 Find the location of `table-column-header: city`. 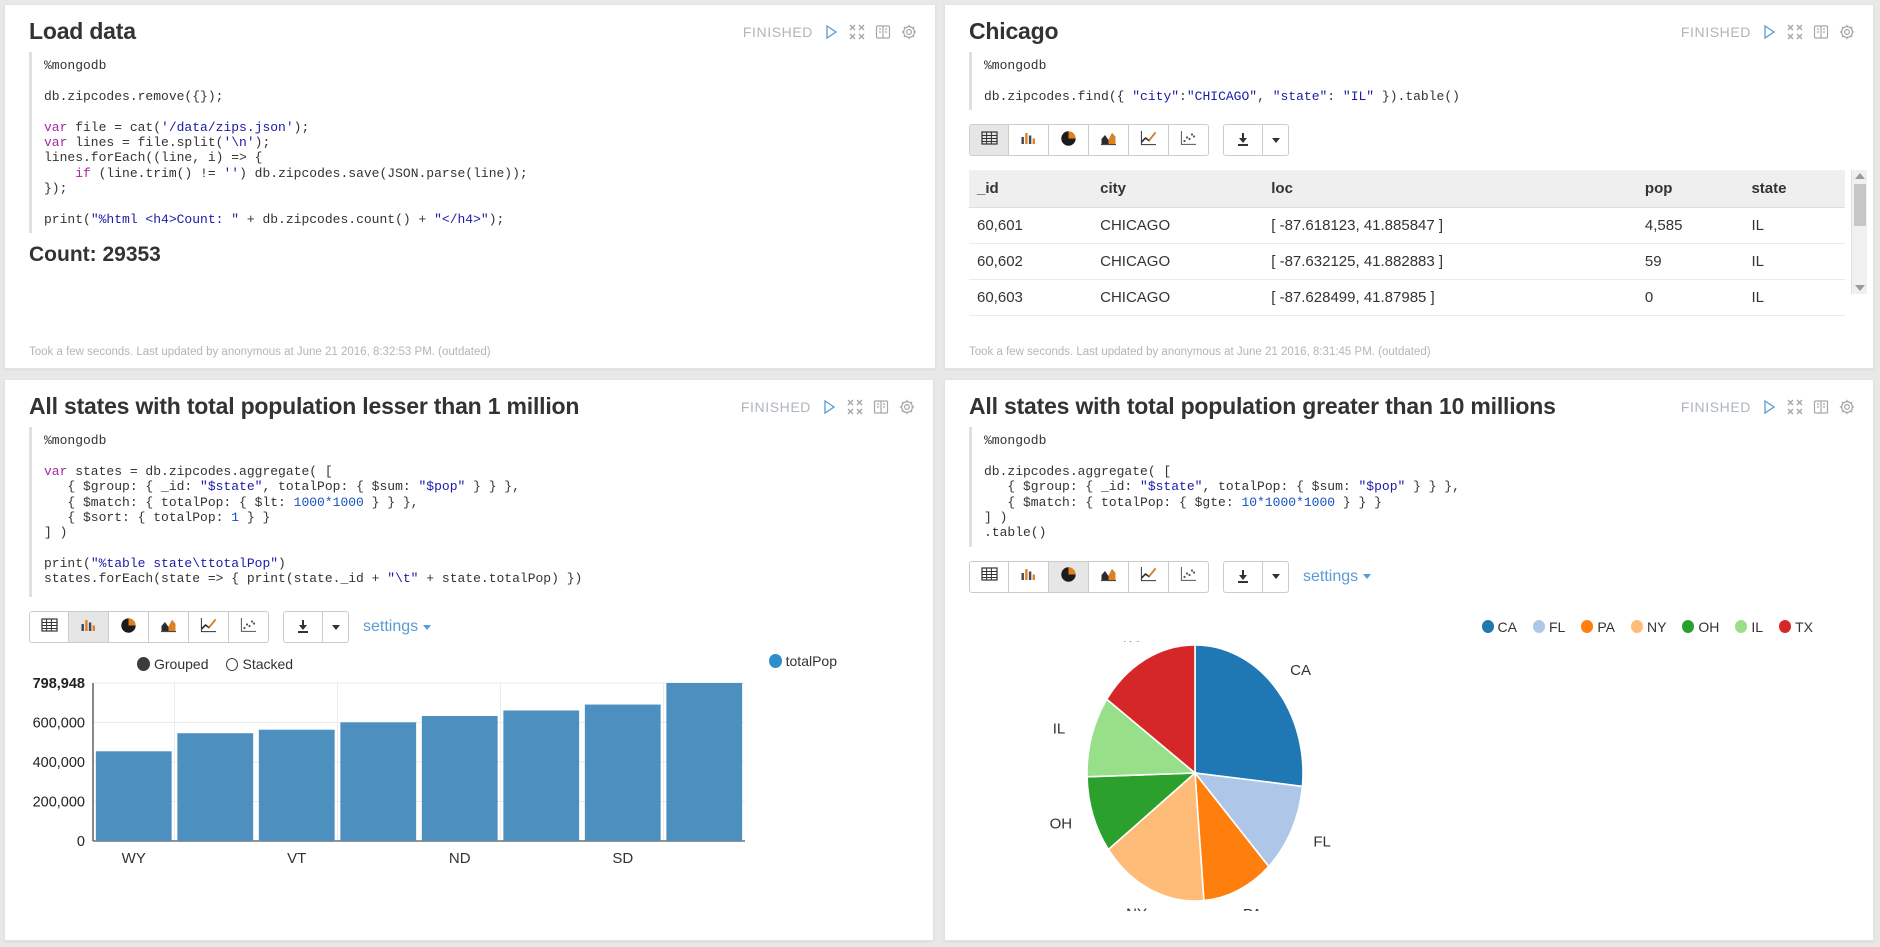

table-column-header: city is located at coordinates (1178, 189).